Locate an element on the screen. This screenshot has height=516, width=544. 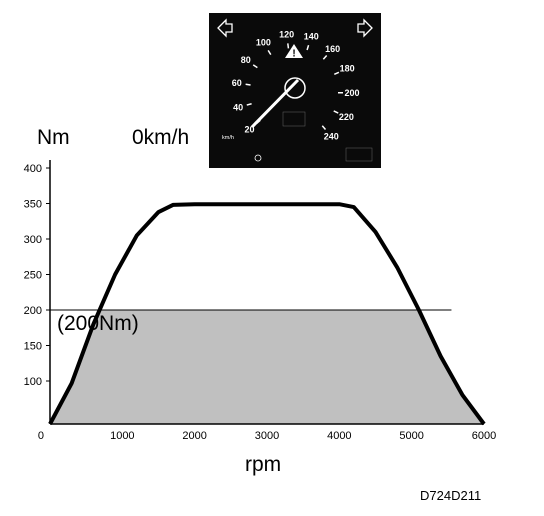
x-tick-label: 3000 is located at coordinates (267, 436).